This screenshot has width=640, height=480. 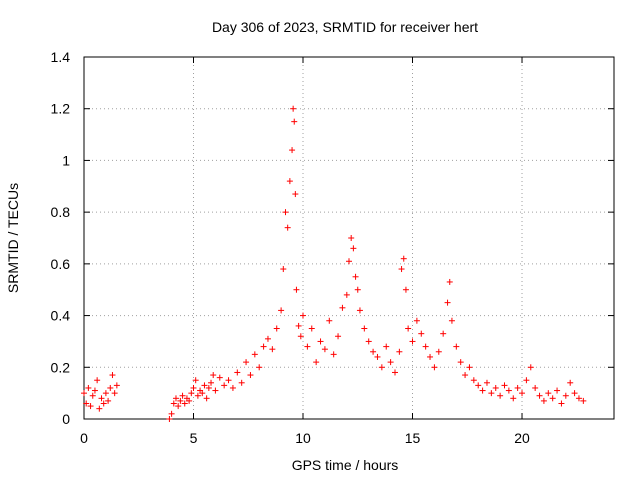 I want to click on x-tick-label: 5, so click(x=194, y=438).